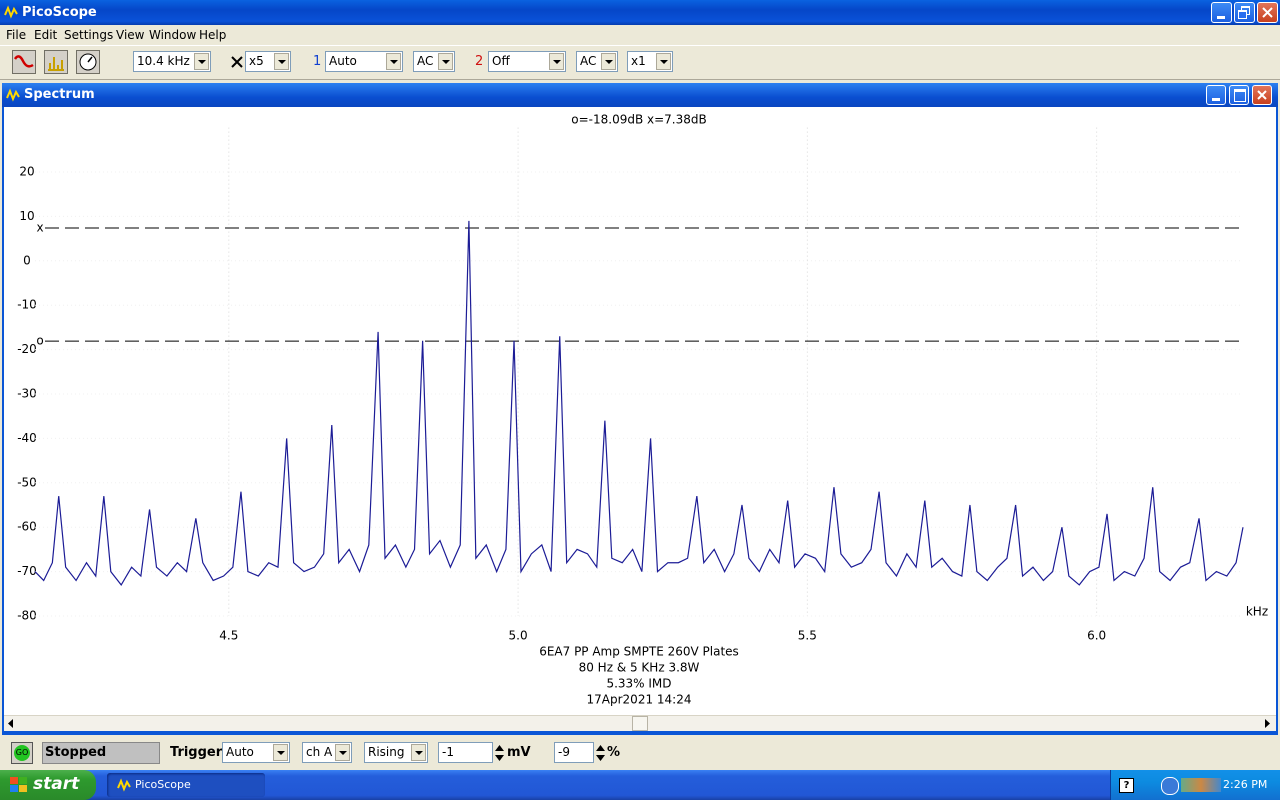  I want to click on caption-line: 5.33% IMD, so click(638, 684).